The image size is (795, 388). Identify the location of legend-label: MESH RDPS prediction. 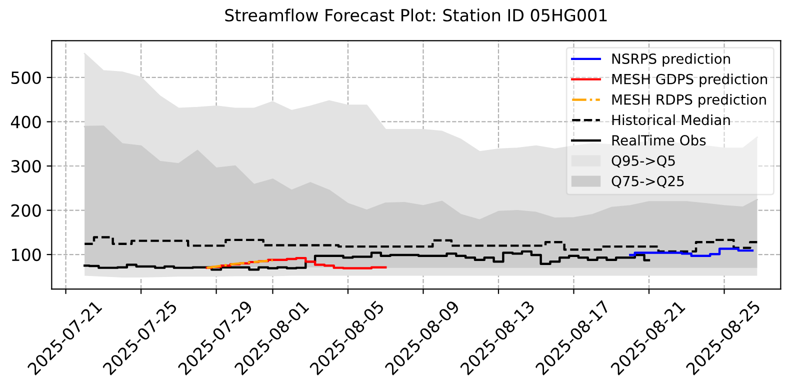
(689, 101).